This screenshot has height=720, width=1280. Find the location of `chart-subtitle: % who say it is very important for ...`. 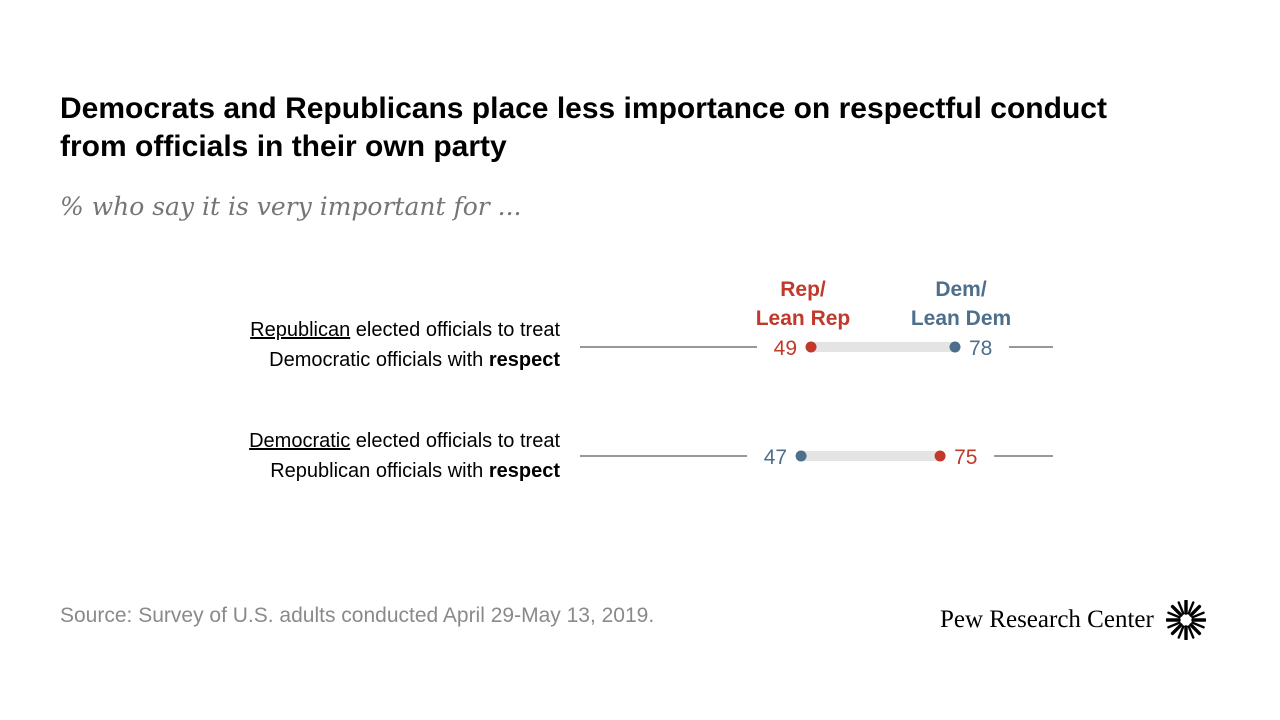

chart-subtitle: % who say it is very important for ... is located at coordinates (291, 206).